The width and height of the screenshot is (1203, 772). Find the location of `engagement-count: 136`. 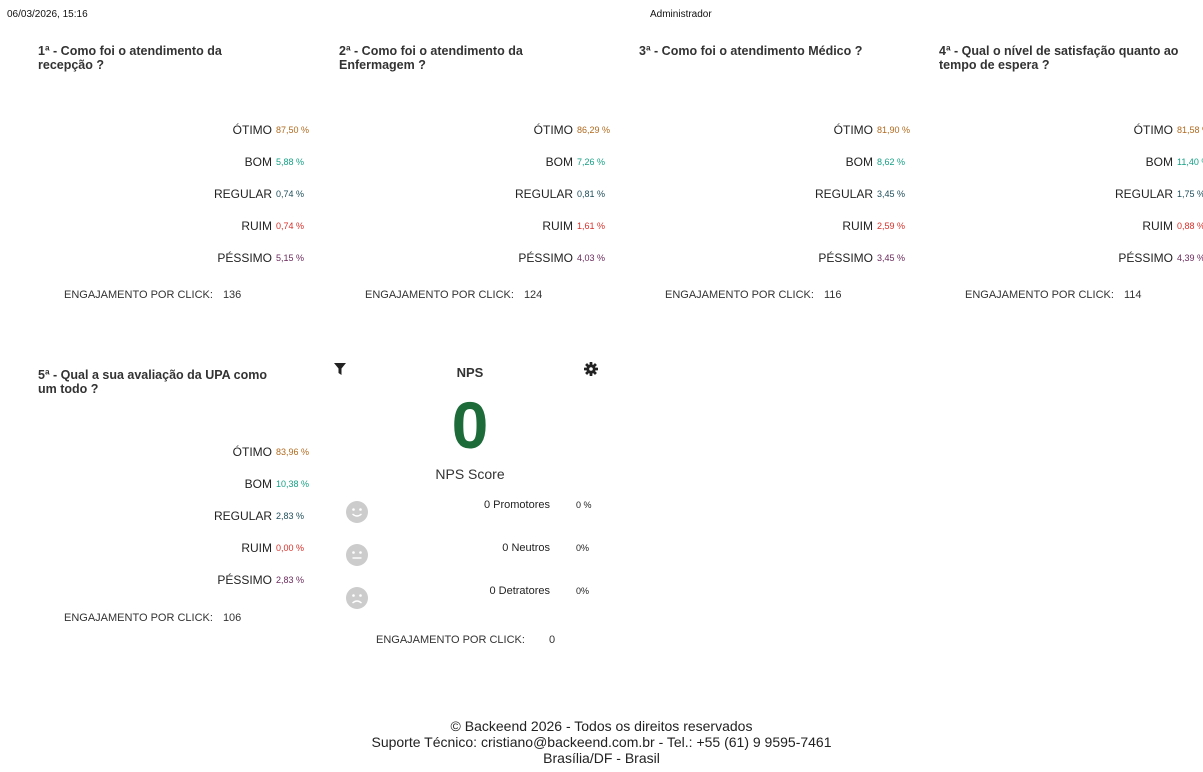

engagement-count: 136 is located at coordinates (232, 295).